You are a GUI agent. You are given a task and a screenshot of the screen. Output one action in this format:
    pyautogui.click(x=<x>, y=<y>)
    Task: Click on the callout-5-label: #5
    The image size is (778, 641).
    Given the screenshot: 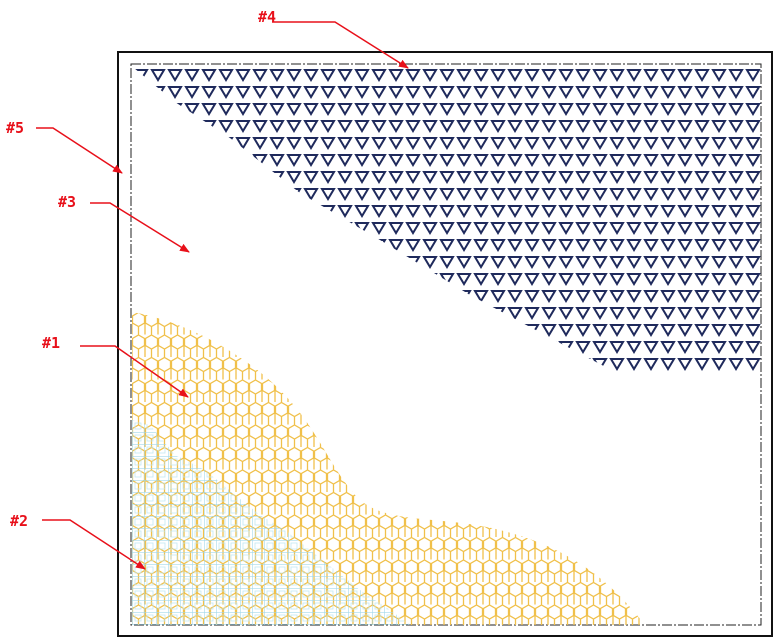 What is the action you would take?
    pyautogui.click(x=15, y=128)
    